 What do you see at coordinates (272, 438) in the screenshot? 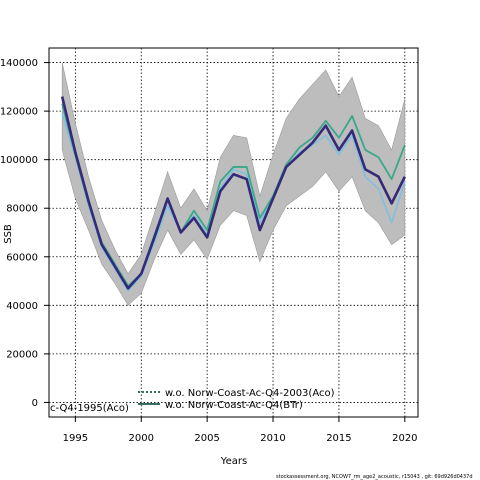
I see `x-tick-label: 2010` at bounding box center [272, 438].